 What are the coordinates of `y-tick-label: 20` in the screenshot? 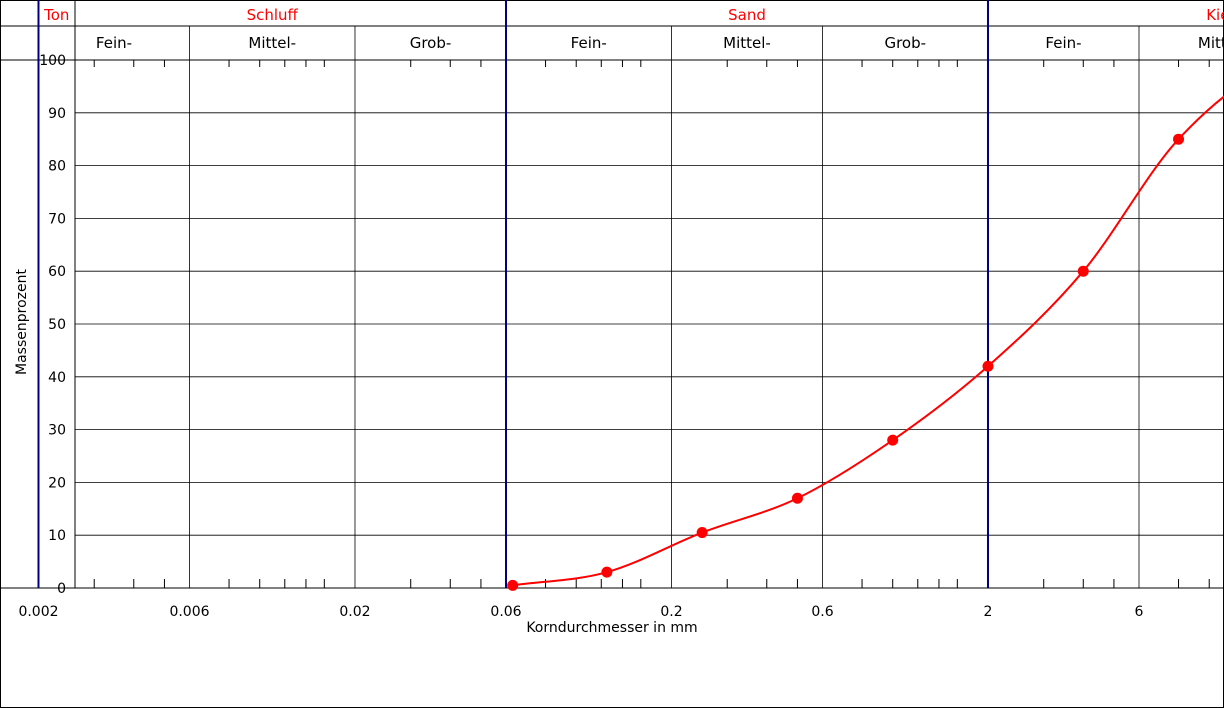 It's located at (57, 483).